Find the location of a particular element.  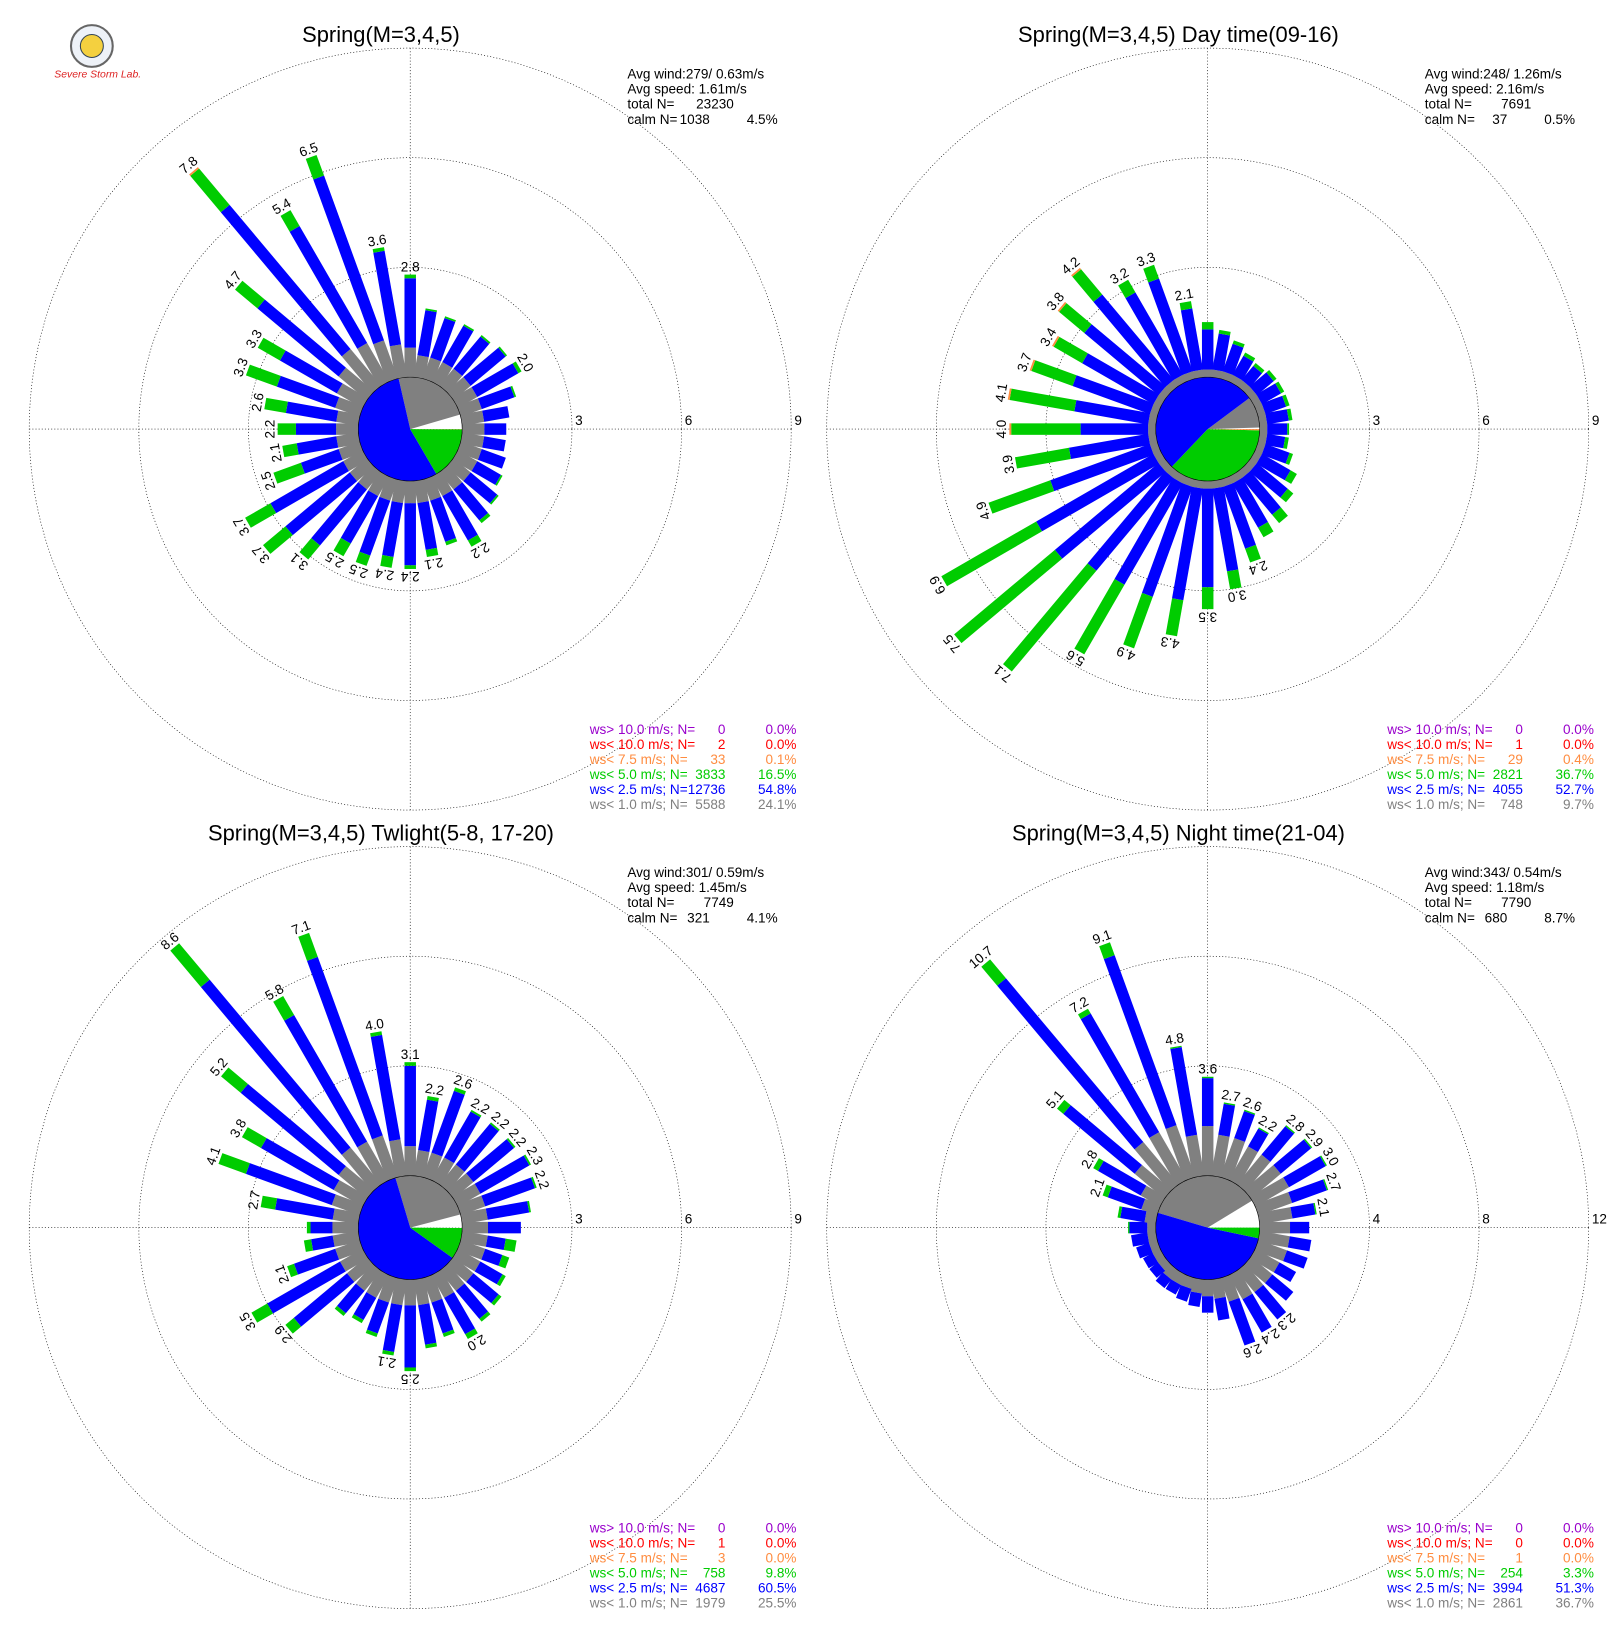

bar-label: 3.3 is located at coordinates (1146, 259).